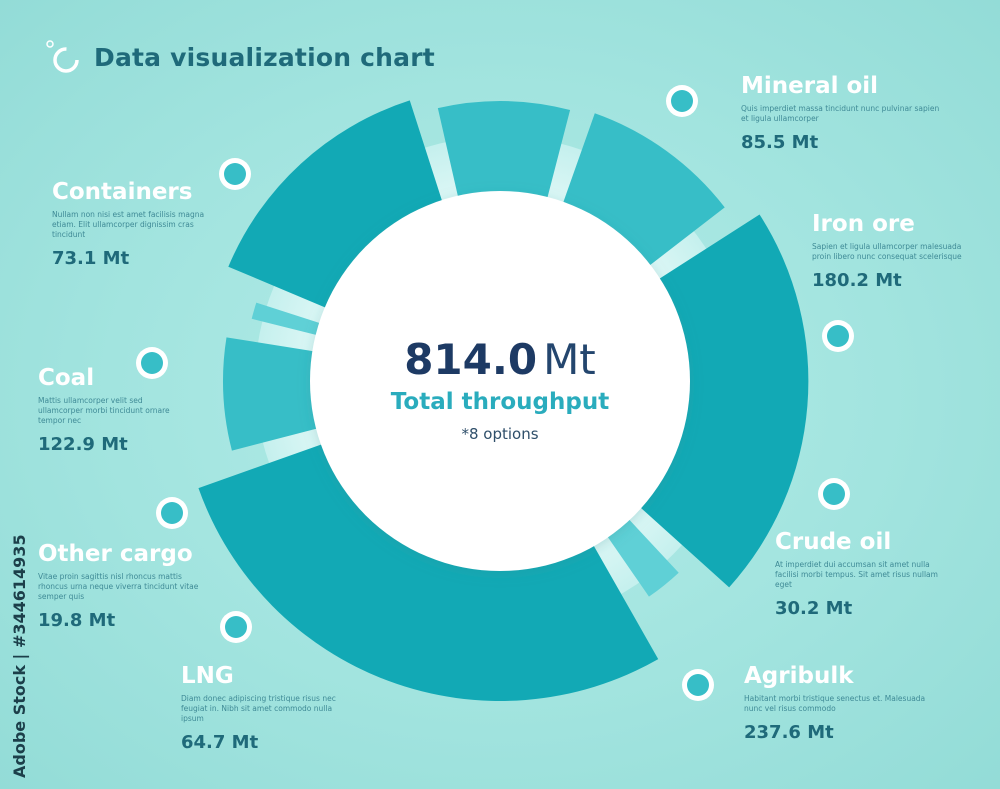  What do you see at coordinates (833, 542) in the screenshot?
I see `slice-name: Crude oil` at bounding box center [833, 542].